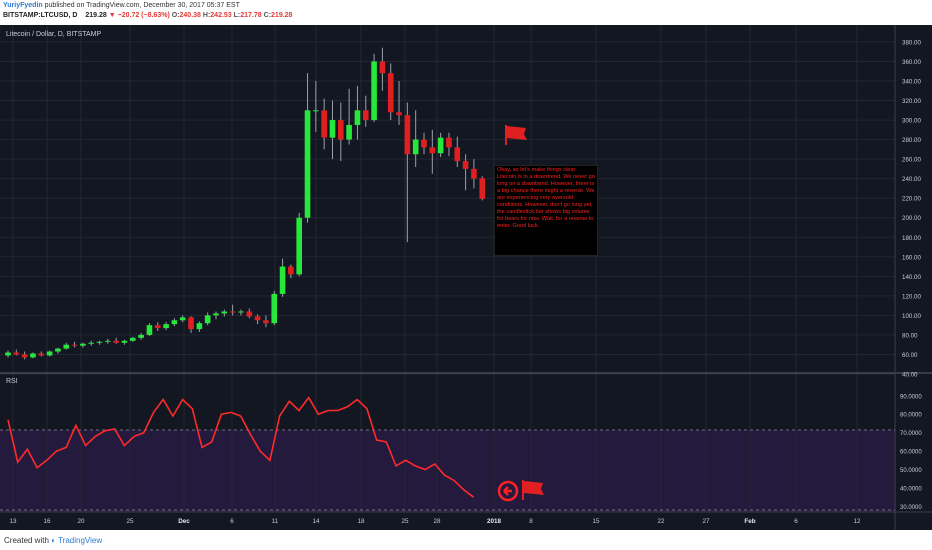 The image size is (932, 550). Describe the element at coordinates (275, 521) in the screenshot. I see `date-tick-label: 11` at that location.